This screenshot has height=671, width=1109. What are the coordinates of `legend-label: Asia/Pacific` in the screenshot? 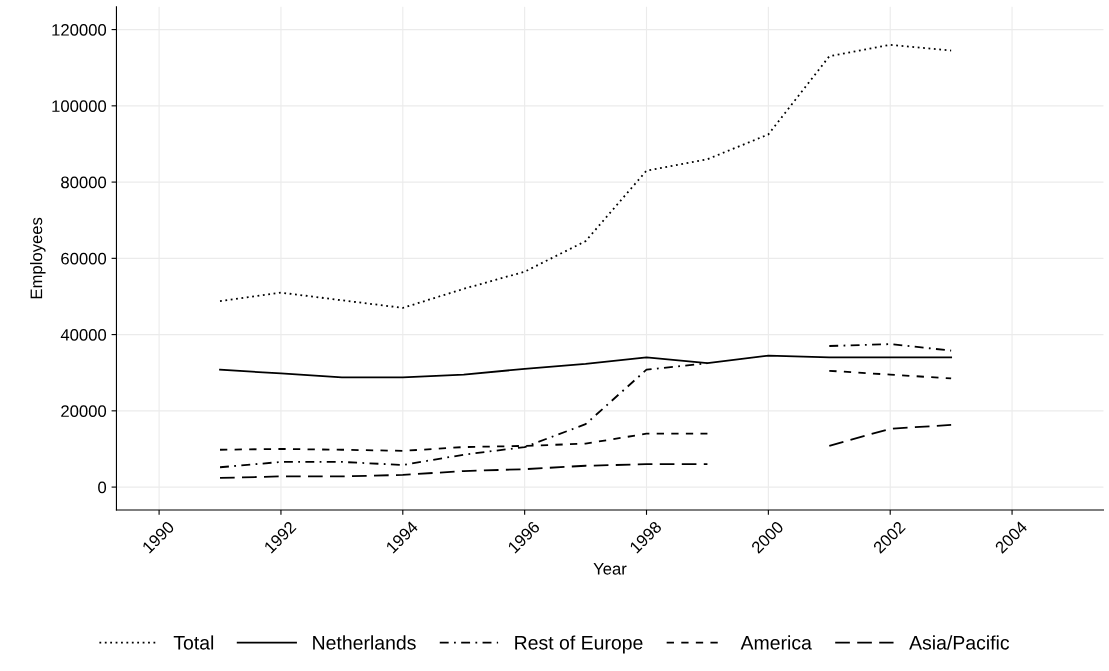 It's located at (959, 642).